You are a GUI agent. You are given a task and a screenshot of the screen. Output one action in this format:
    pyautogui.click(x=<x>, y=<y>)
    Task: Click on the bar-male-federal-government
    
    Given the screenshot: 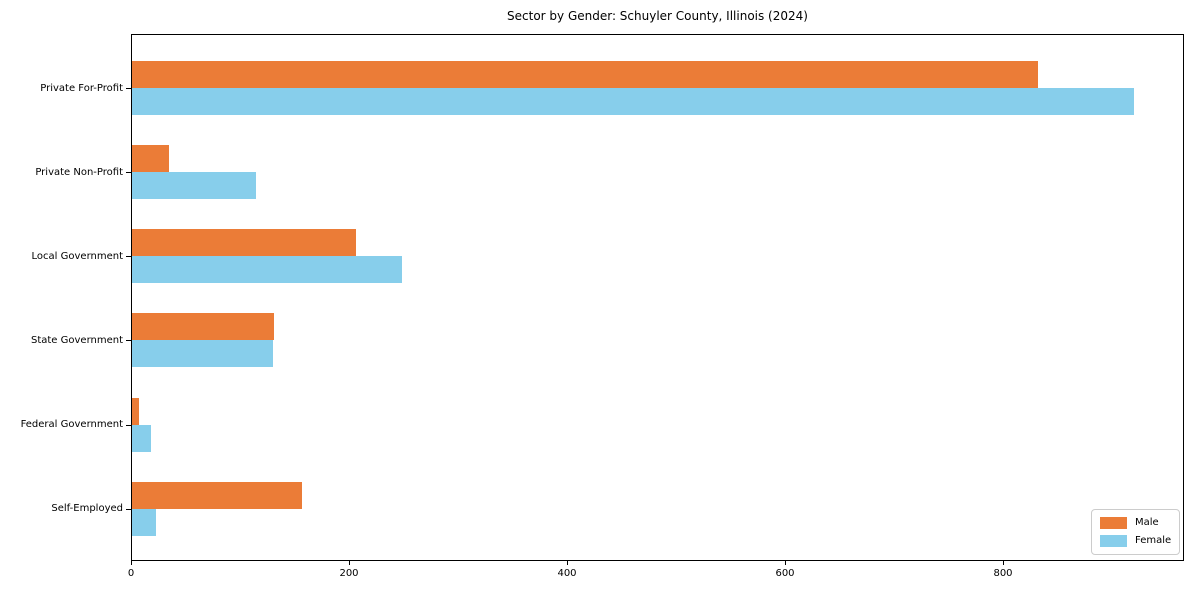 What is the action you would take?
    pyautogui.click(x=135, y=411)
    